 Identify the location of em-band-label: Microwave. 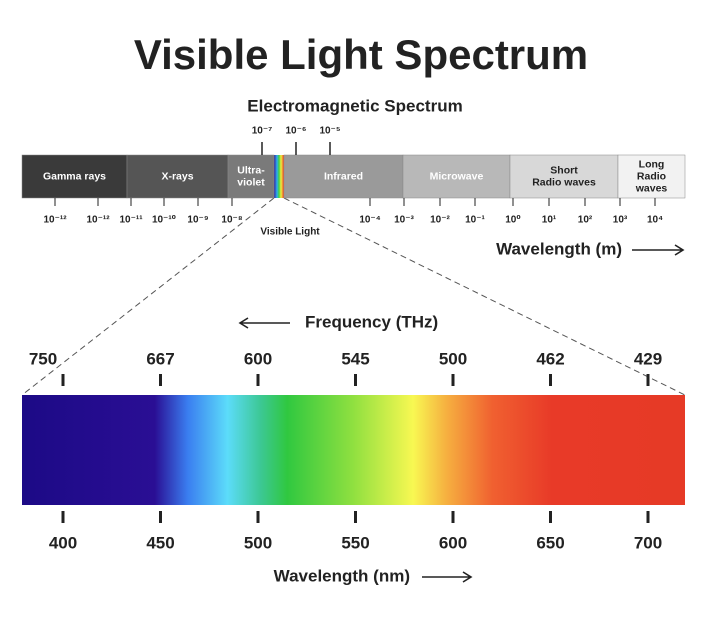
(457, 176).